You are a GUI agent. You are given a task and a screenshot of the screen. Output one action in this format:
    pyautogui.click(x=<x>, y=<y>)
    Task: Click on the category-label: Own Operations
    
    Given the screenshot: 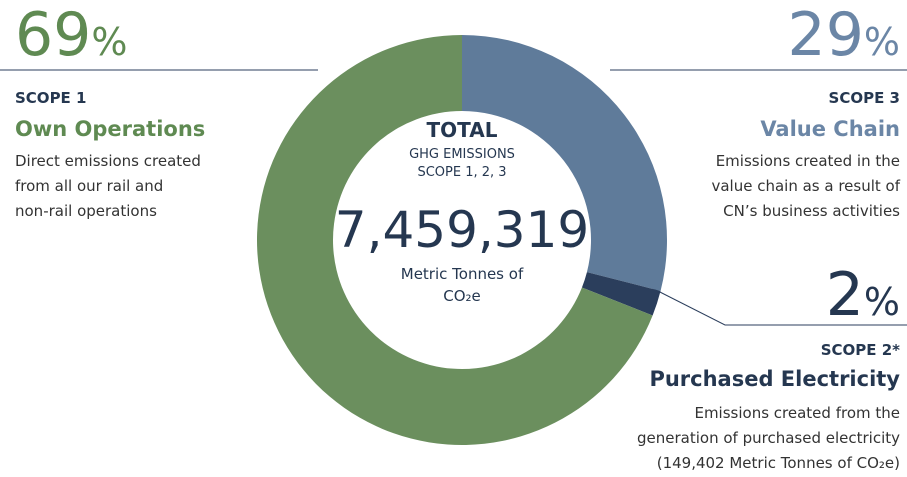 What is the action you would take?
    pyautogui.click(x=110, y=129)
    